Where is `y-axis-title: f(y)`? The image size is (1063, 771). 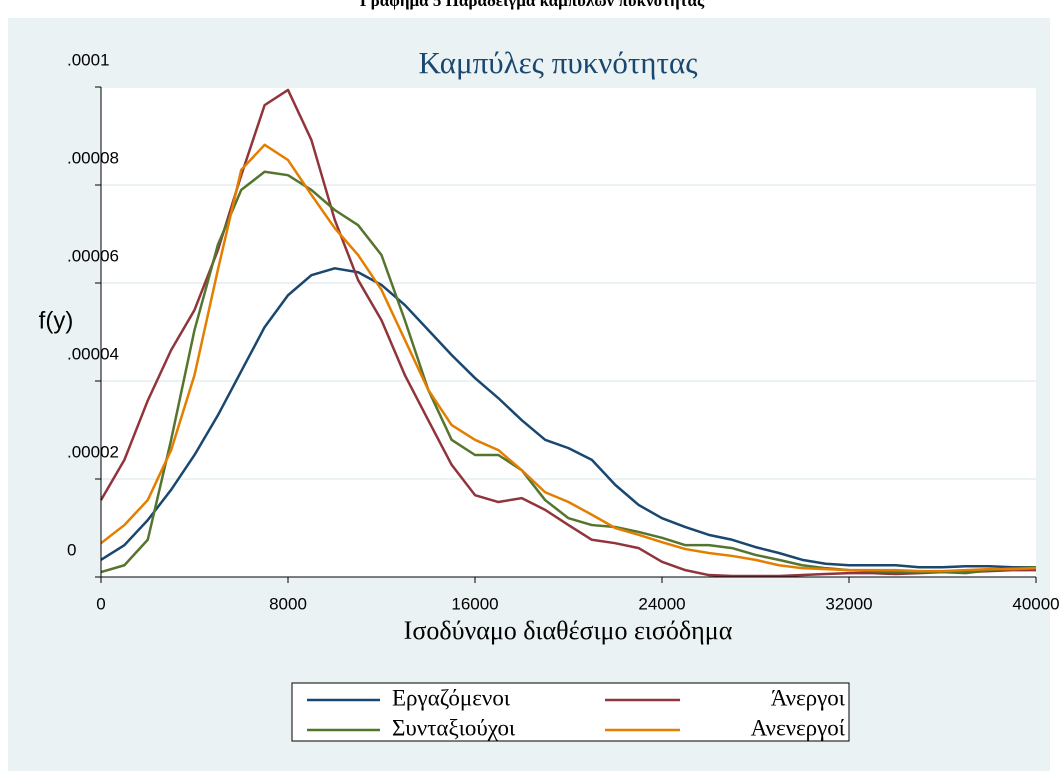 y-axis-title: f(y) is located at coordinates (56, 320).